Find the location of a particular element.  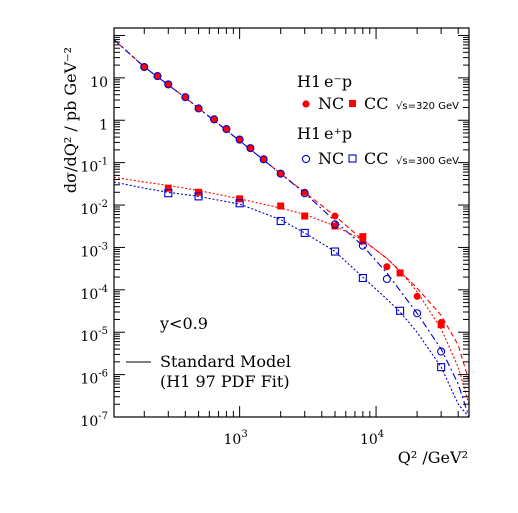

y-tick-label: 10⁻² is located at coordinates (94, 208).